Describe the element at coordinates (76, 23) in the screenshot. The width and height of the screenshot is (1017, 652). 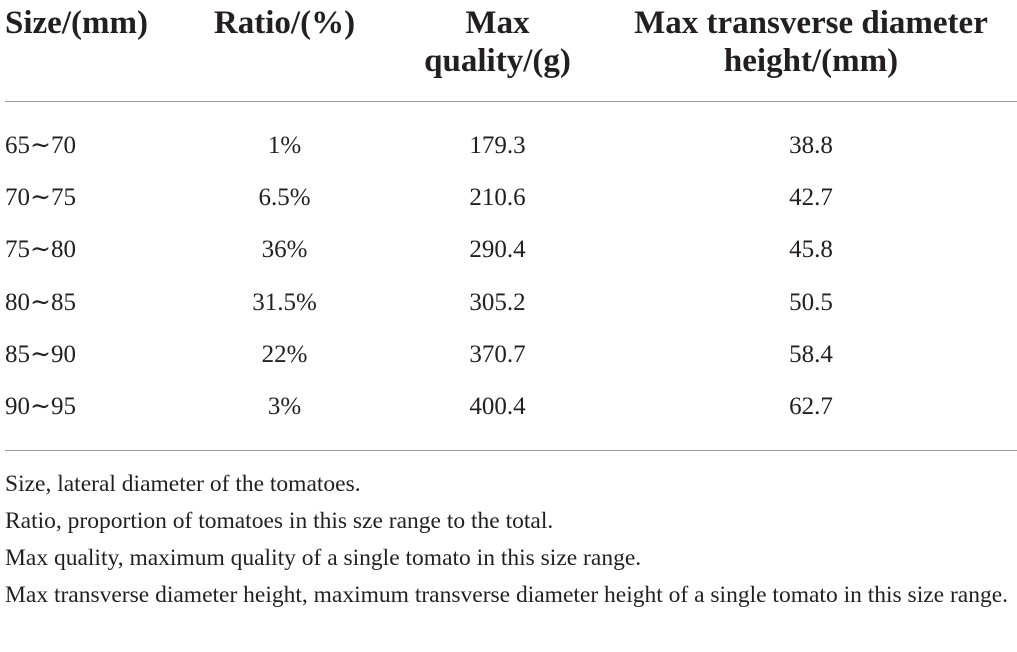
I see `header-size: Size/(mm)` at that location.